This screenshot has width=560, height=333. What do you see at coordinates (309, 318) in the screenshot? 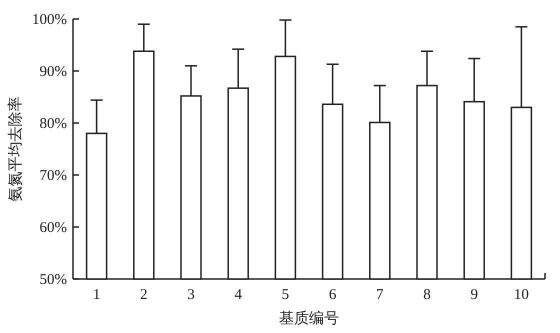
I see `x-axis-title: 基质编号` at bounding box center [309, 318].